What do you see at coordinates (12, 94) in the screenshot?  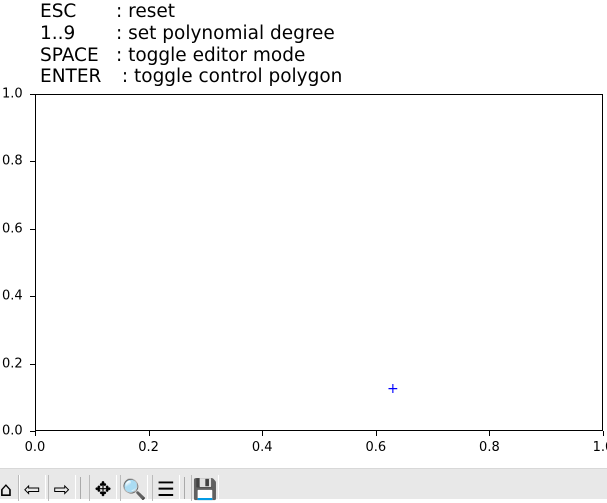 I see `y-tick-label: 1.0` at bounding box center [12, 94].